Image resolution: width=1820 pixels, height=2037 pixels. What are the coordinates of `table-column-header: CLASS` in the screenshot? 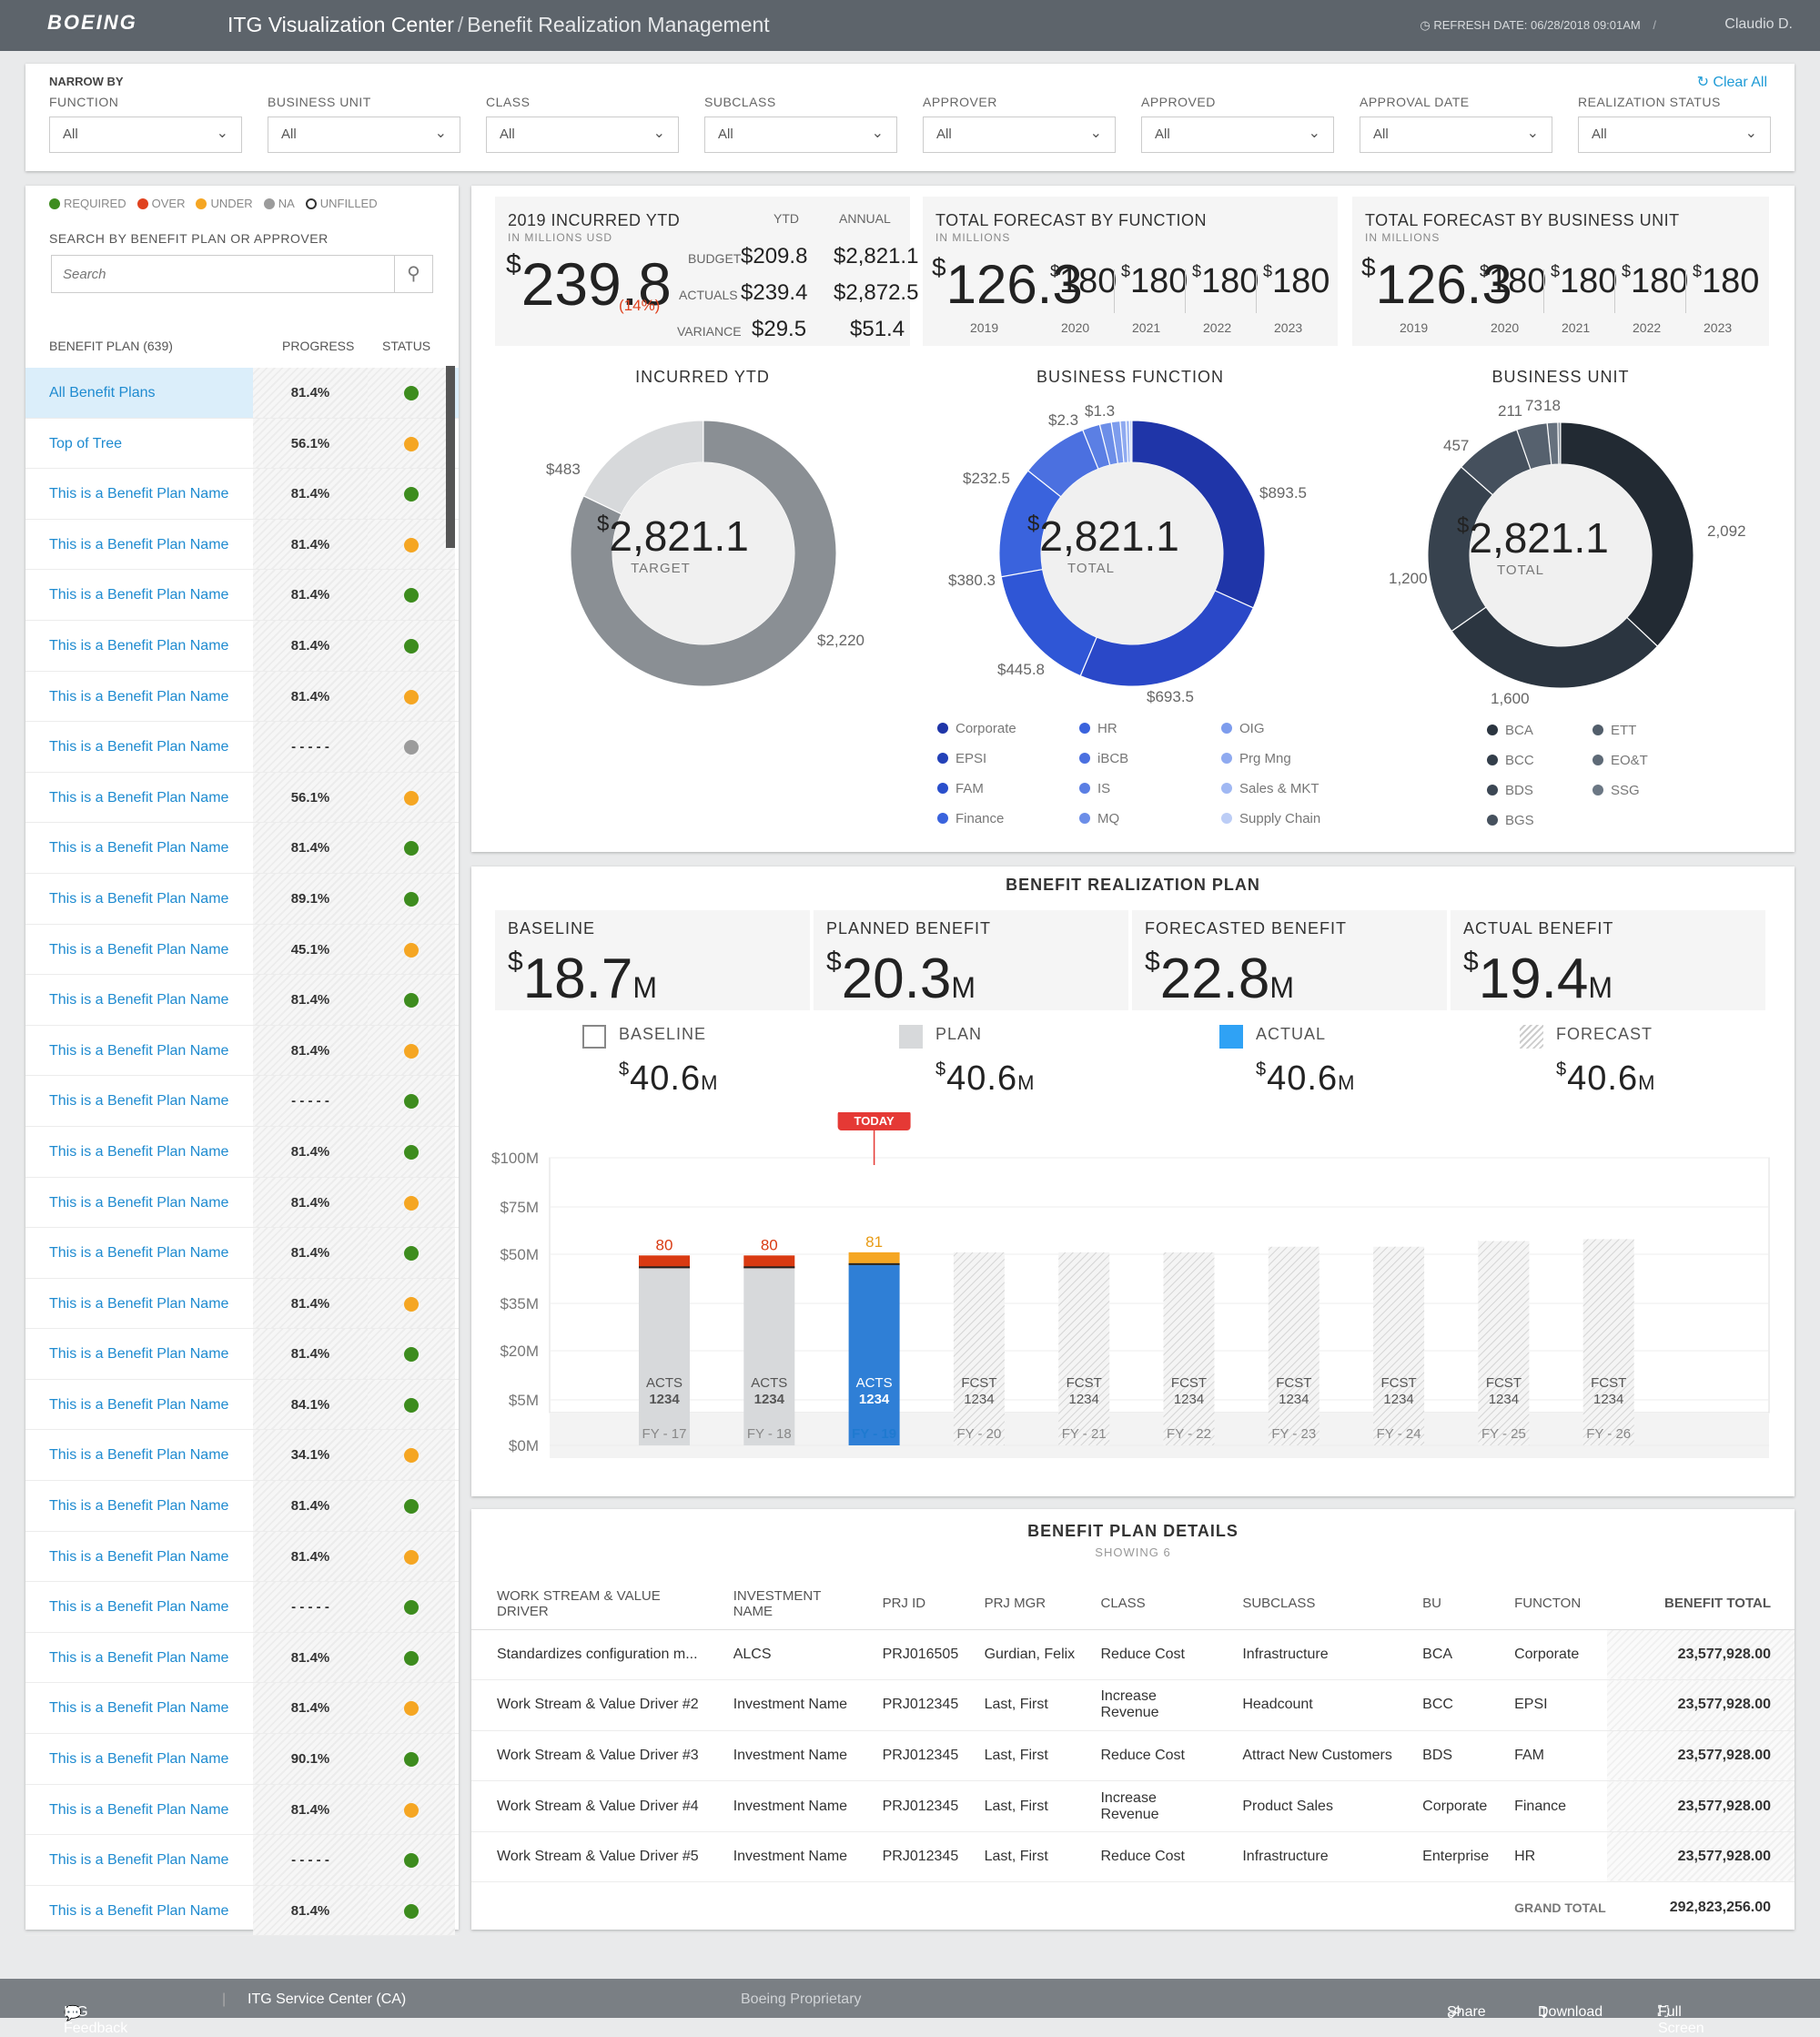 It's located at (1146, 1604).